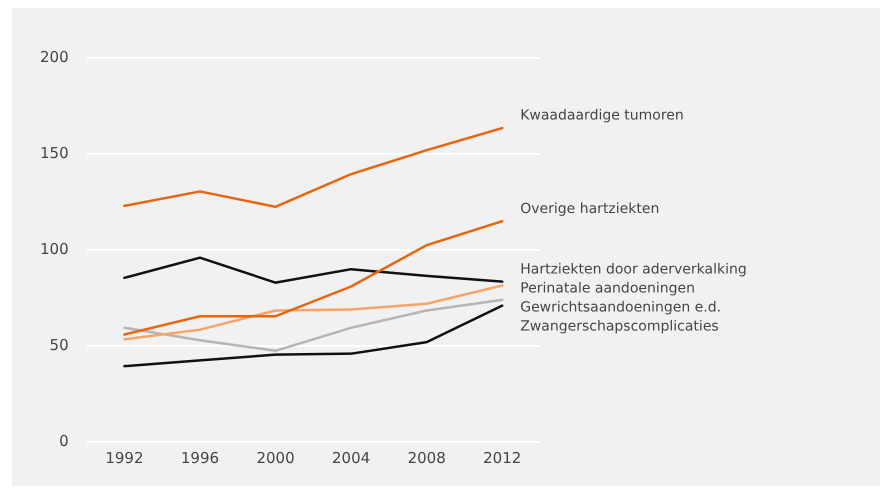 This screenshot has height=489, width=891. Describe the element at coordinates (427, 457) in the screenshot. I see `x-tick-label: 2008` at that location.